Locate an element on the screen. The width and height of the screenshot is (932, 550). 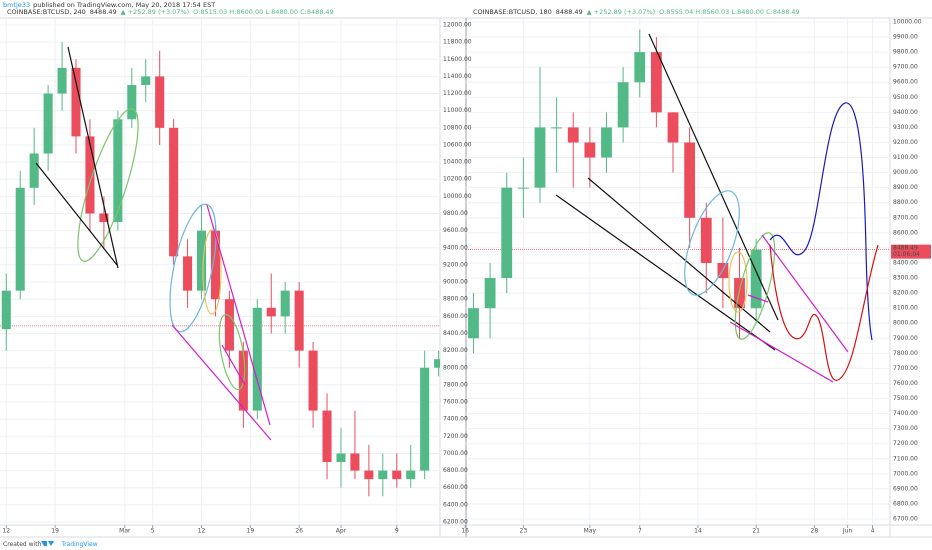
x-tick-label: 5 is located at coordinates (153, 531).